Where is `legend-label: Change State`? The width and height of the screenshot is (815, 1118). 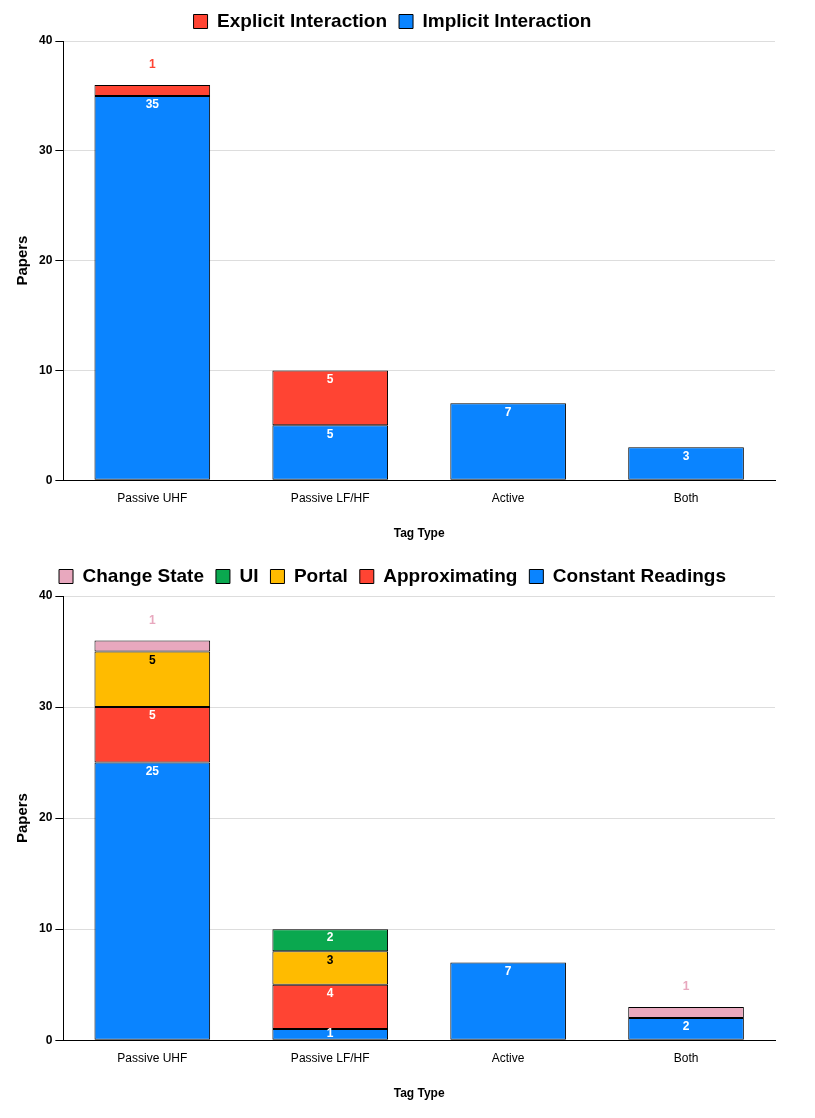 legend-label: Change State is located at coordinates (143, 575).